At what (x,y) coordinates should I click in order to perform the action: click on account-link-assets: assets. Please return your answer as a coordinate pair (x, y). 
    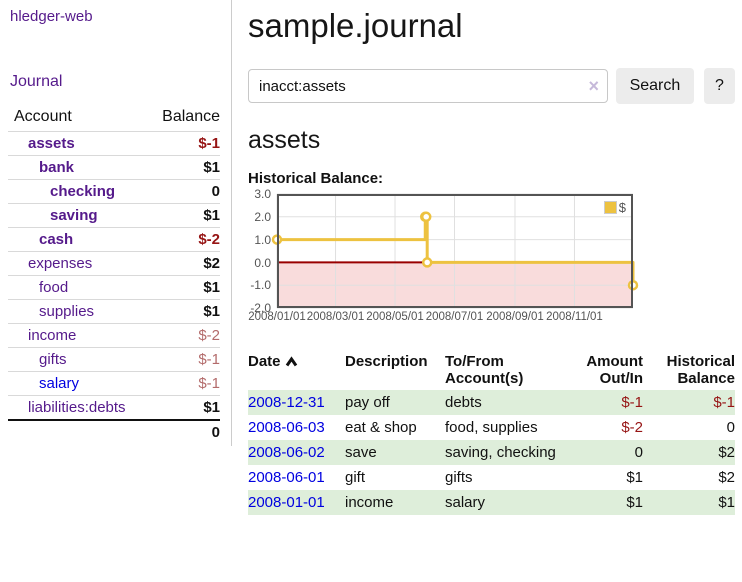
    Looking at the image, I should click on (51, 143).